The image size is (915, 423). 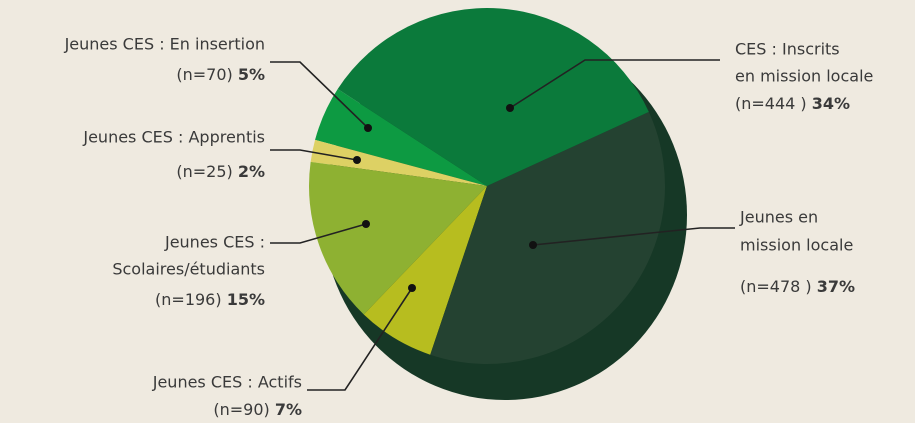 What do you see at coordinates (204, 171) in the screenshot?
I see `n-label: (n=25)` at bounding box center [204, 171].